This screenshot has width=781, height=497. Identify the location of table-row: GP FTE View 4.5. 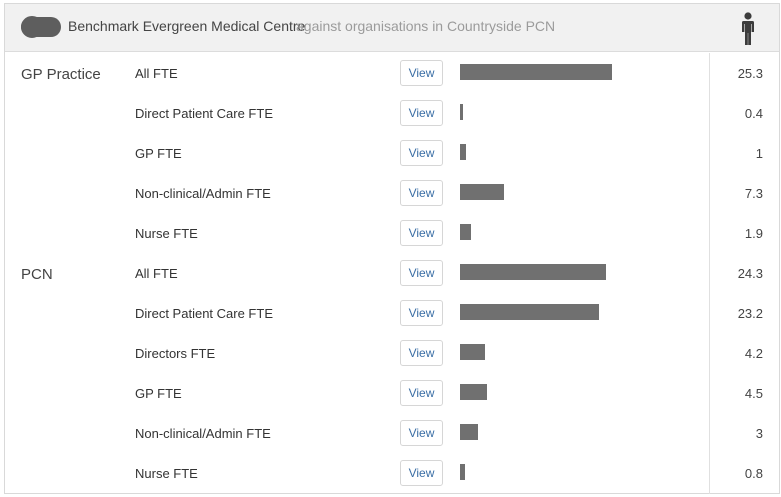
(392, 393).